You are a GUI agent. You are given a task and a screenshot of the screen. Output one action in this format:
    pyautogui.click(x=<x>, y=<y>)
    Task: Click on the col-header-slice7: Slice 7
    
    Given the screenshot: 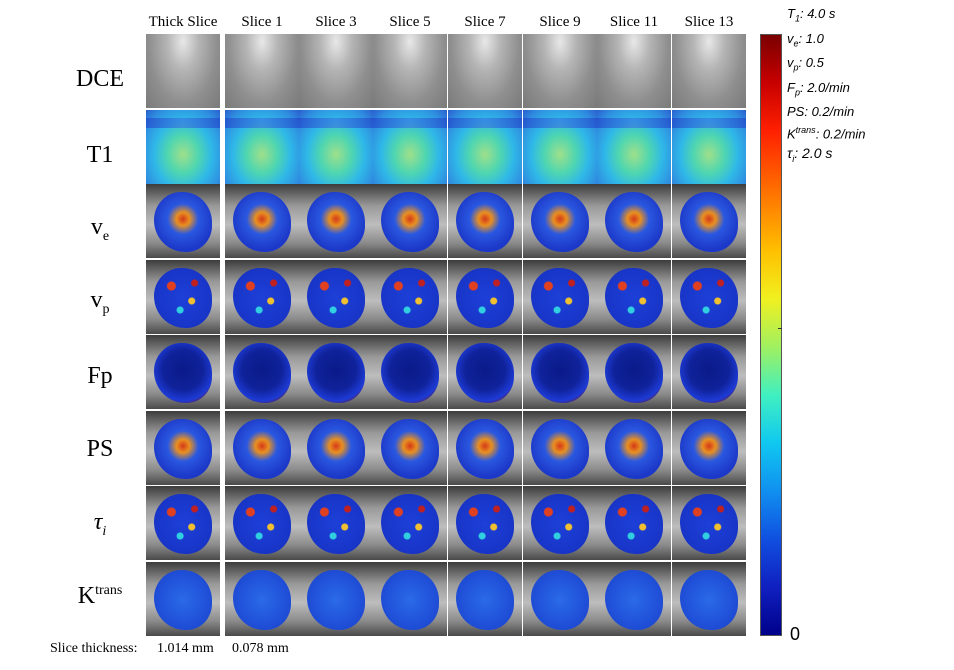 What is the action you would take?
    pyautogui.click(x=485, y=22)
    